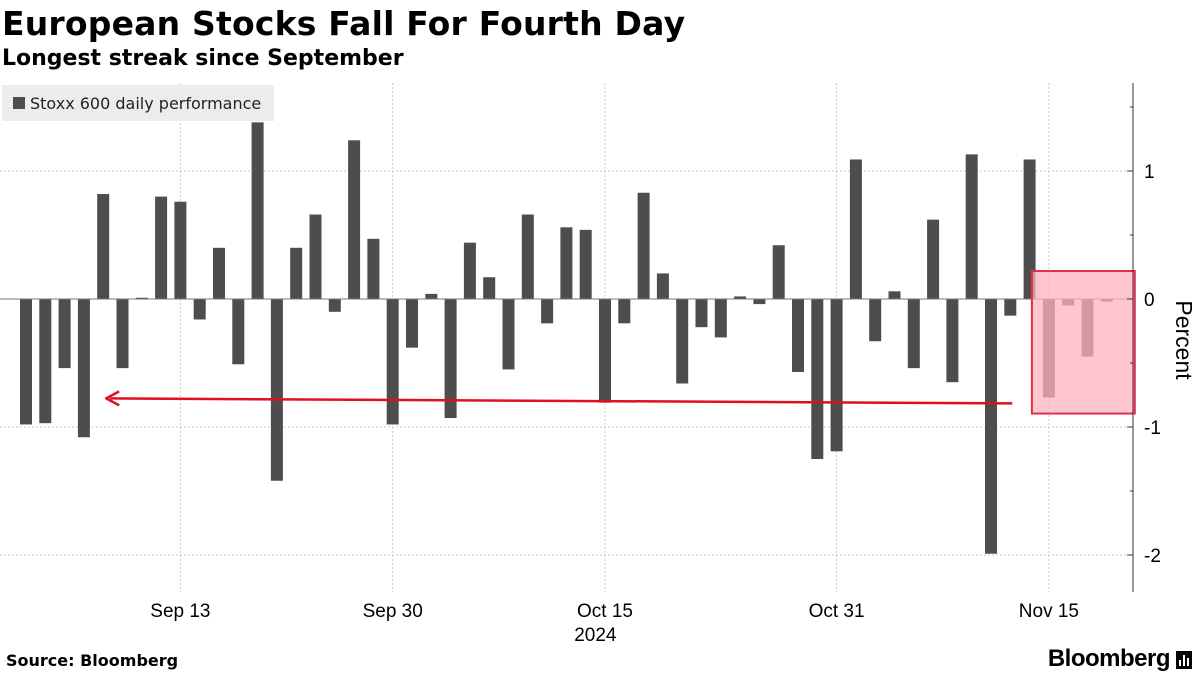  I want to click on x-tick-label: Nov 15, so click(1049, 611).